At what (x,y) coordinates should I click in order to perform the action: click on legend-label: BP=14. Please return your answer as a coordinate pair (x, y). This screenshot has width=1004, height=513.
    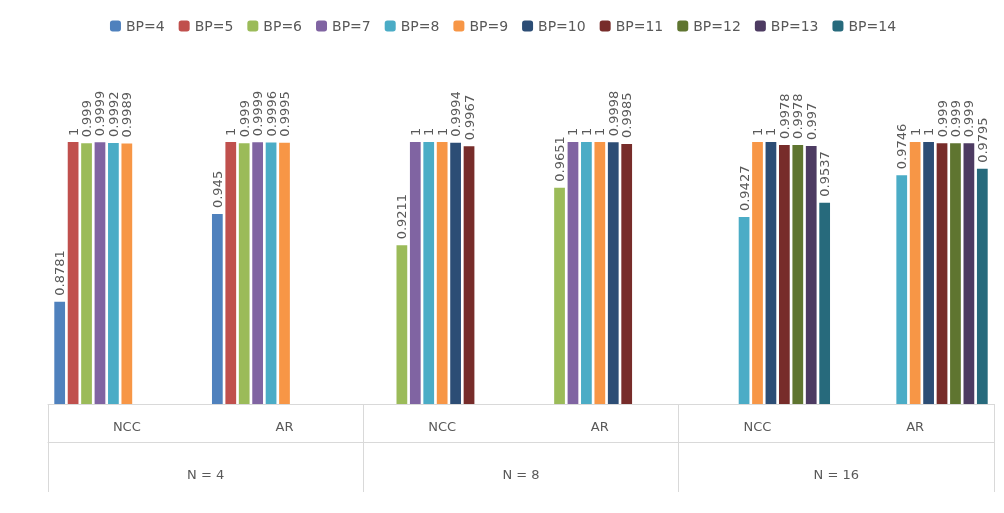
    Looking at the image, I should click on (872, 26).